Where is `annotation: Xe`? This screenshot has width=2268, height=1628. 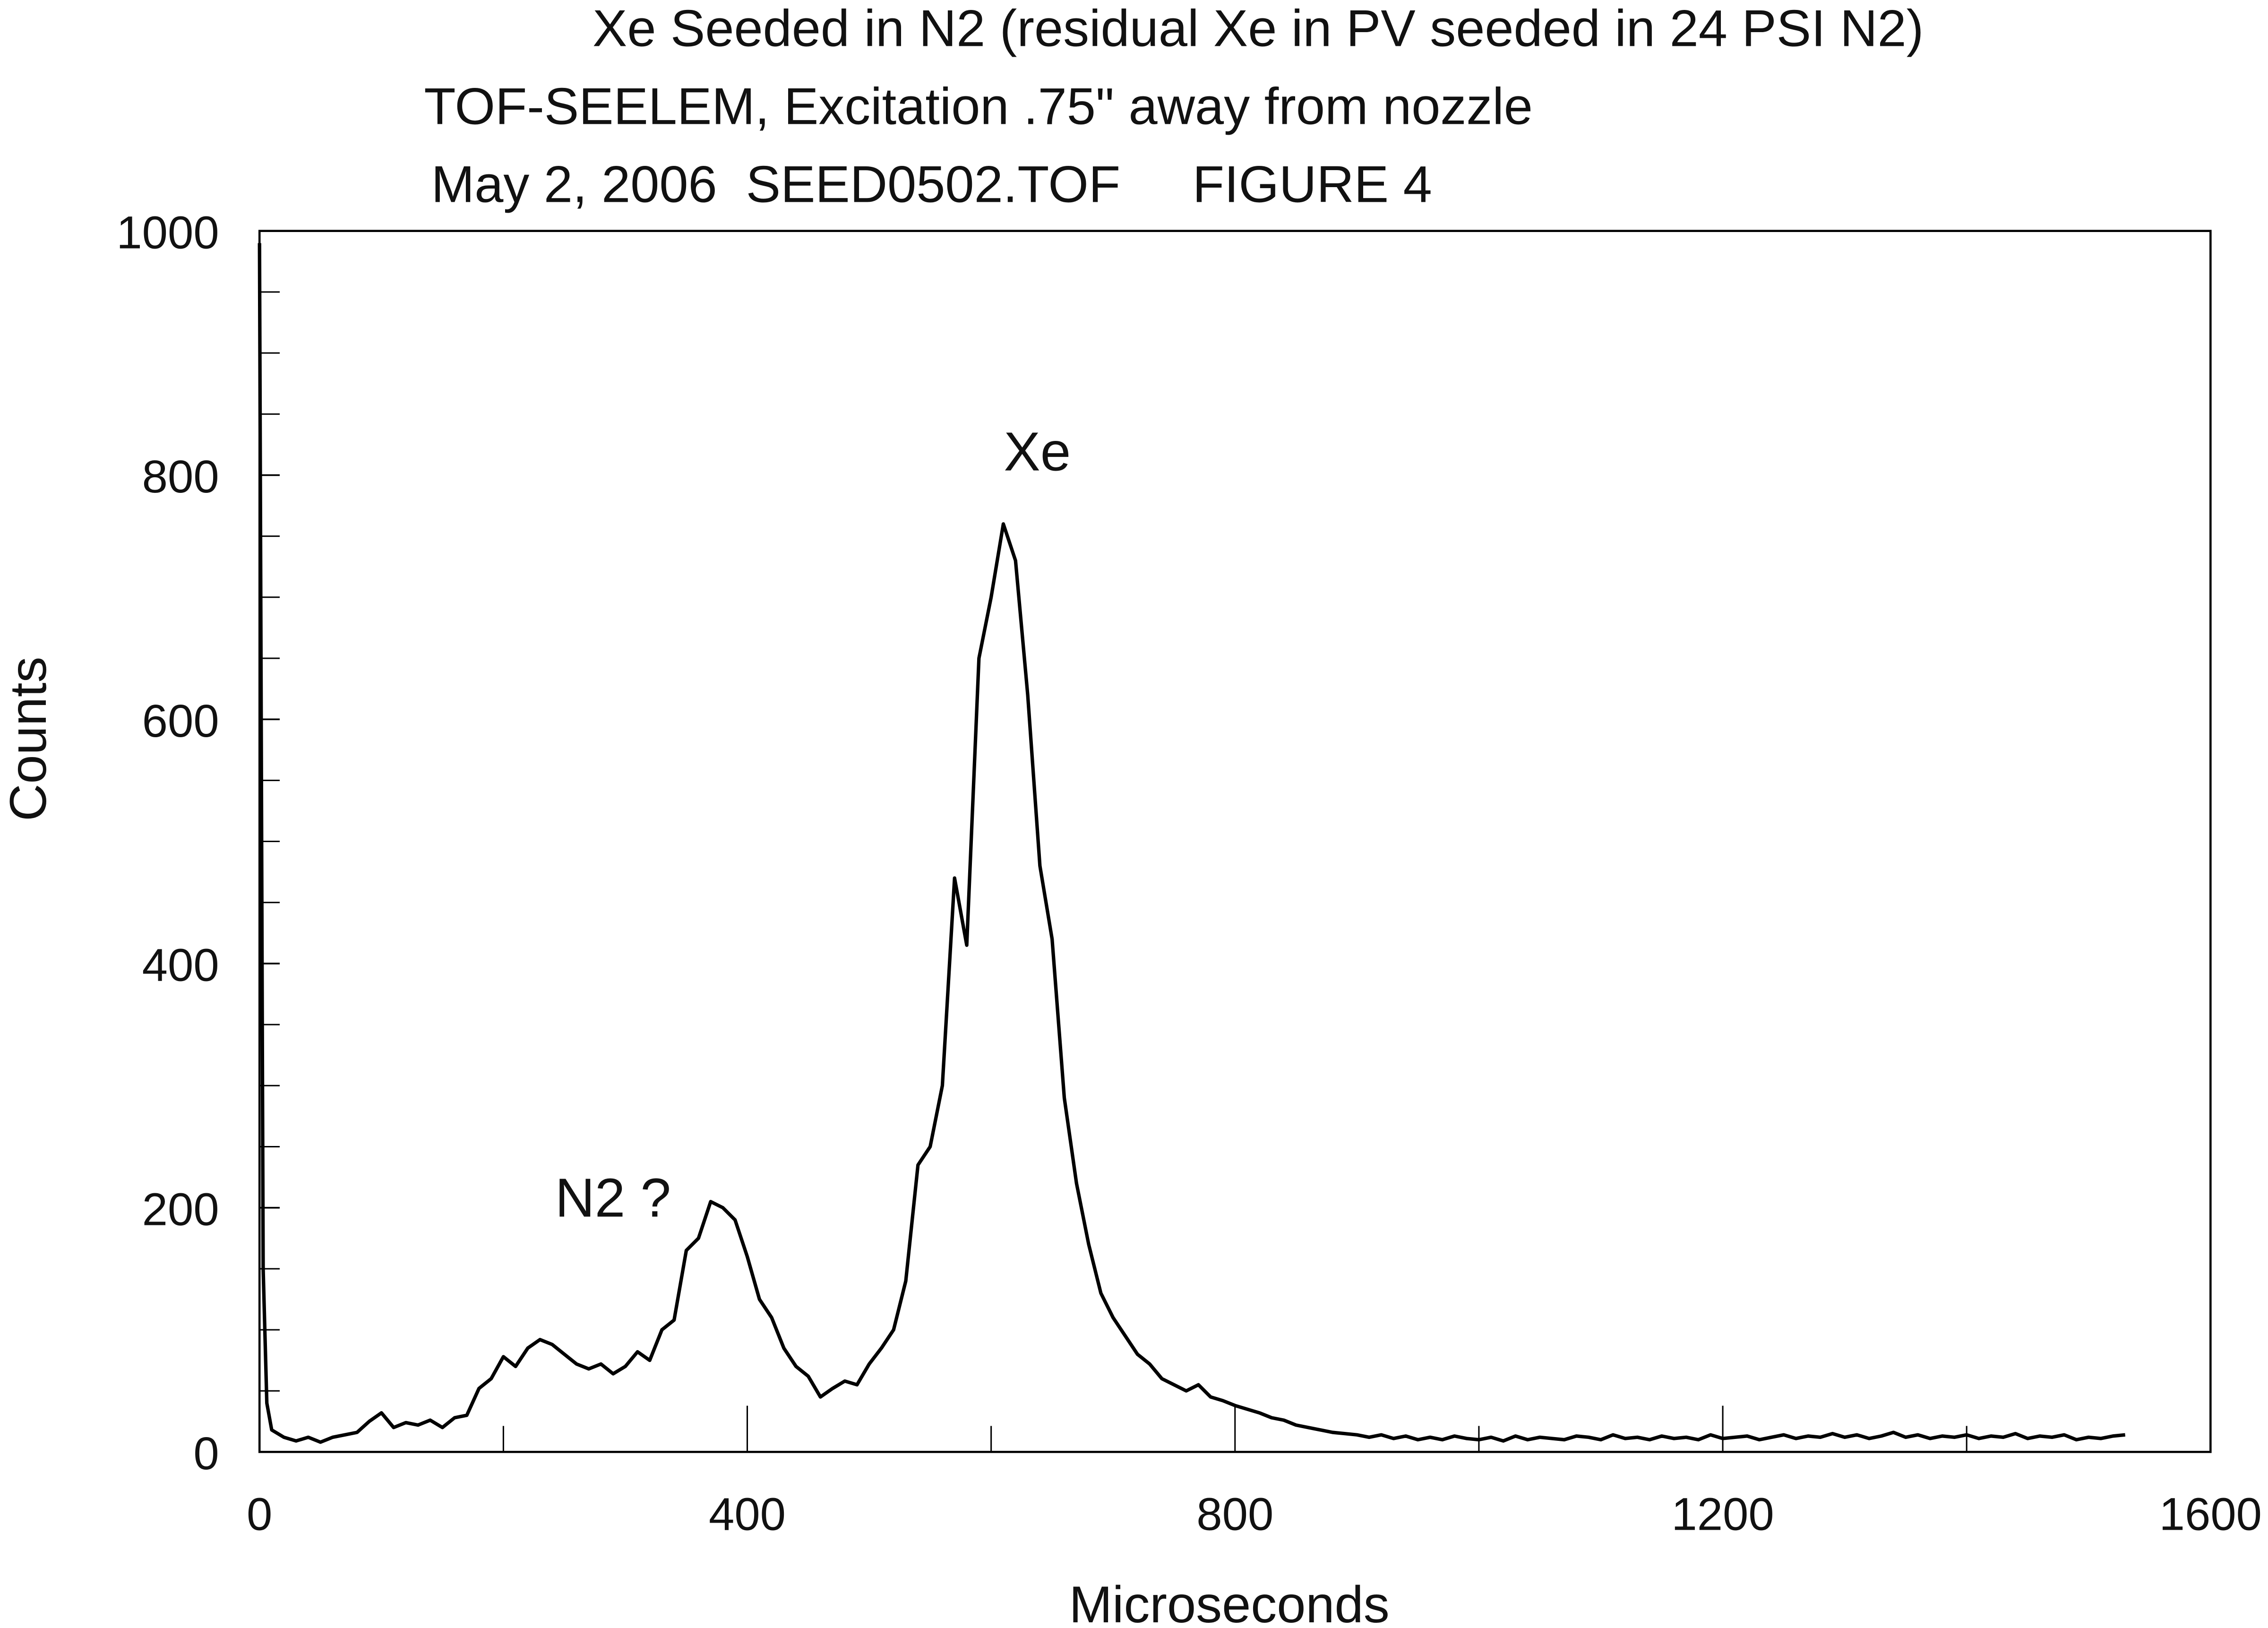
annotation: Xe is located at coordinates (1037, 451).